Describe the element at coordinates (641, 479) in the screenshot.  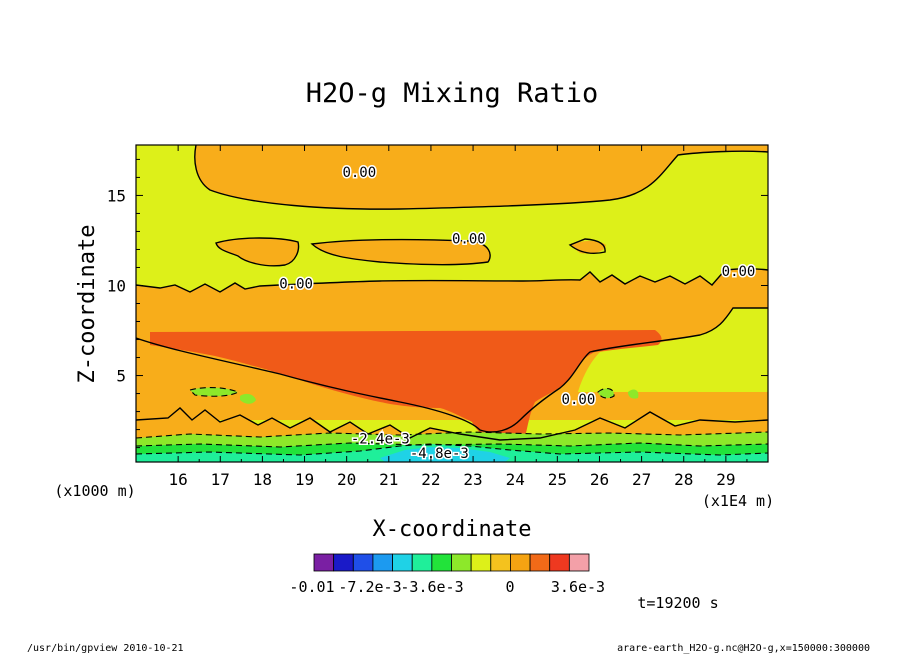
I see `x-tick-label: 27` at that location.